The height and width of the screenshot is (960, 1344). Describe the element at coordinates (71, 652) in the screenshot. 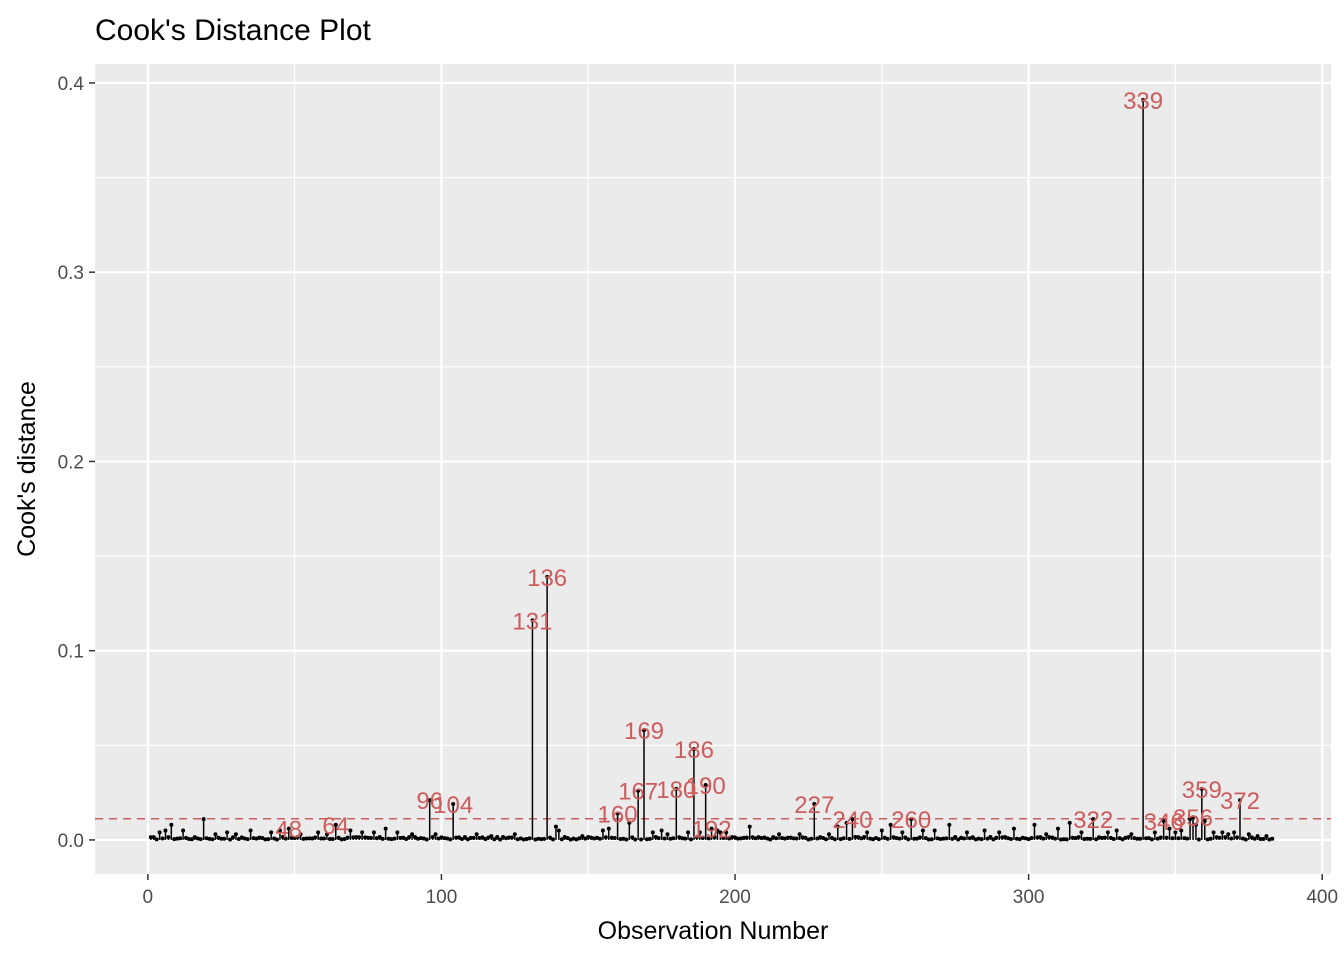

I see `y-tick-label: 0.1` at that location.